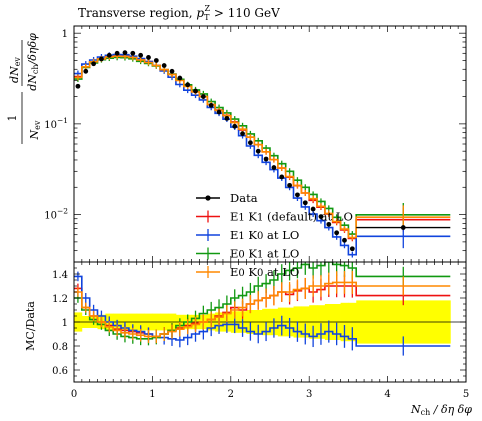 The height and width of the screenshot is (421, 482). What do you see at coordinates (60, 371) in the screenshot?
I see `ratio-y-tick-label: 0.6` at bounding box center [60, 371].